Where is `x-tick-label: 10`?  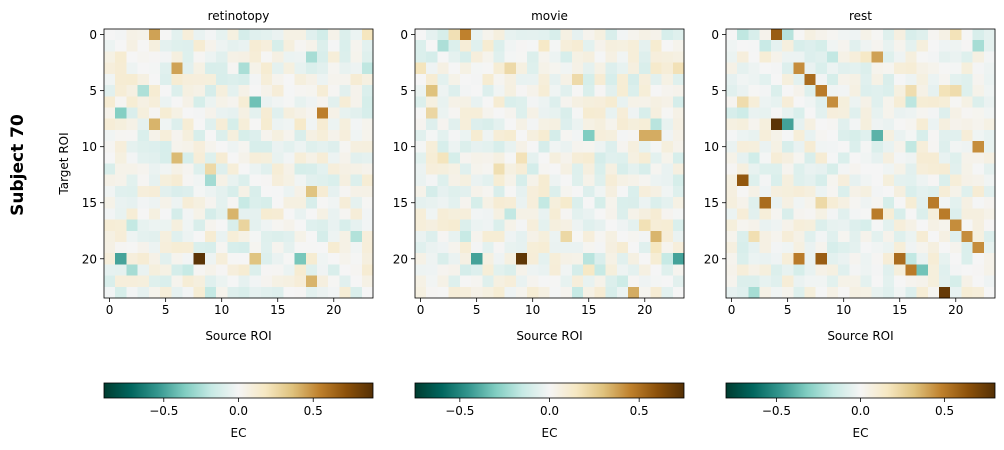
x-tick-label: 10 is located at coordinates (532, 310).